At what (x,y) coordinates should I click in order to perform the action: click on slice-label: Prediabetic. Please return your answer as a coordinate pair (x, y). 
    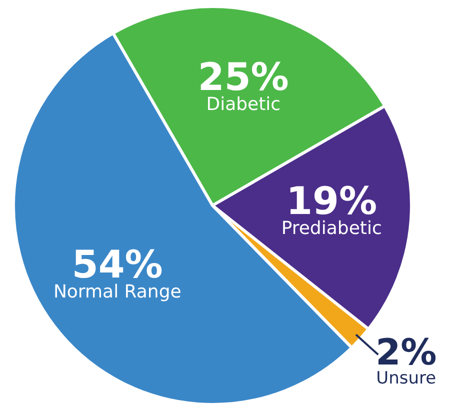
    Looking at the image, I should click on (331, 228).